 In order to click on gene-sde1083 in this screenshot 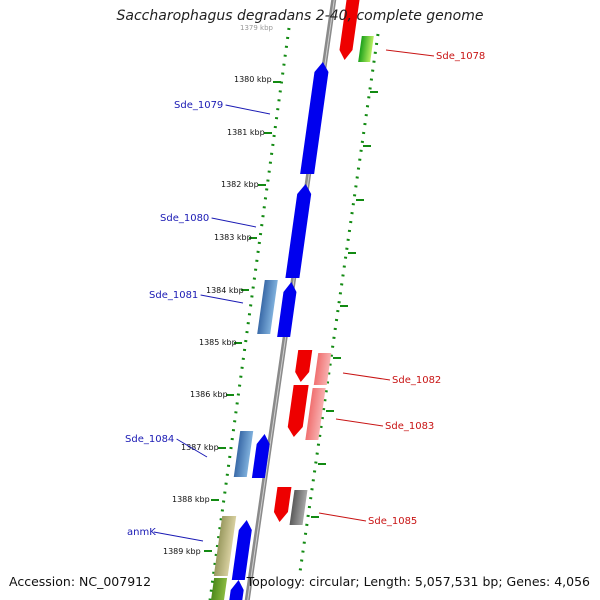, I will do `click(298, 411)`.